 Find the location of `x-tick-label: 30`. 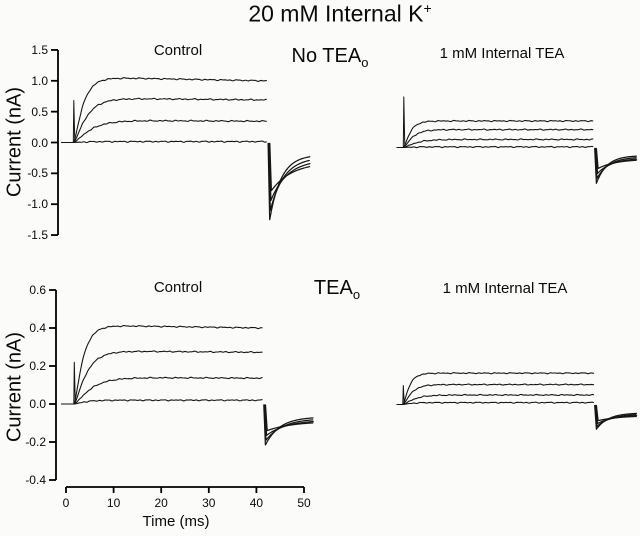

x-tick-label: 30 is located at coordinates (209, 503).